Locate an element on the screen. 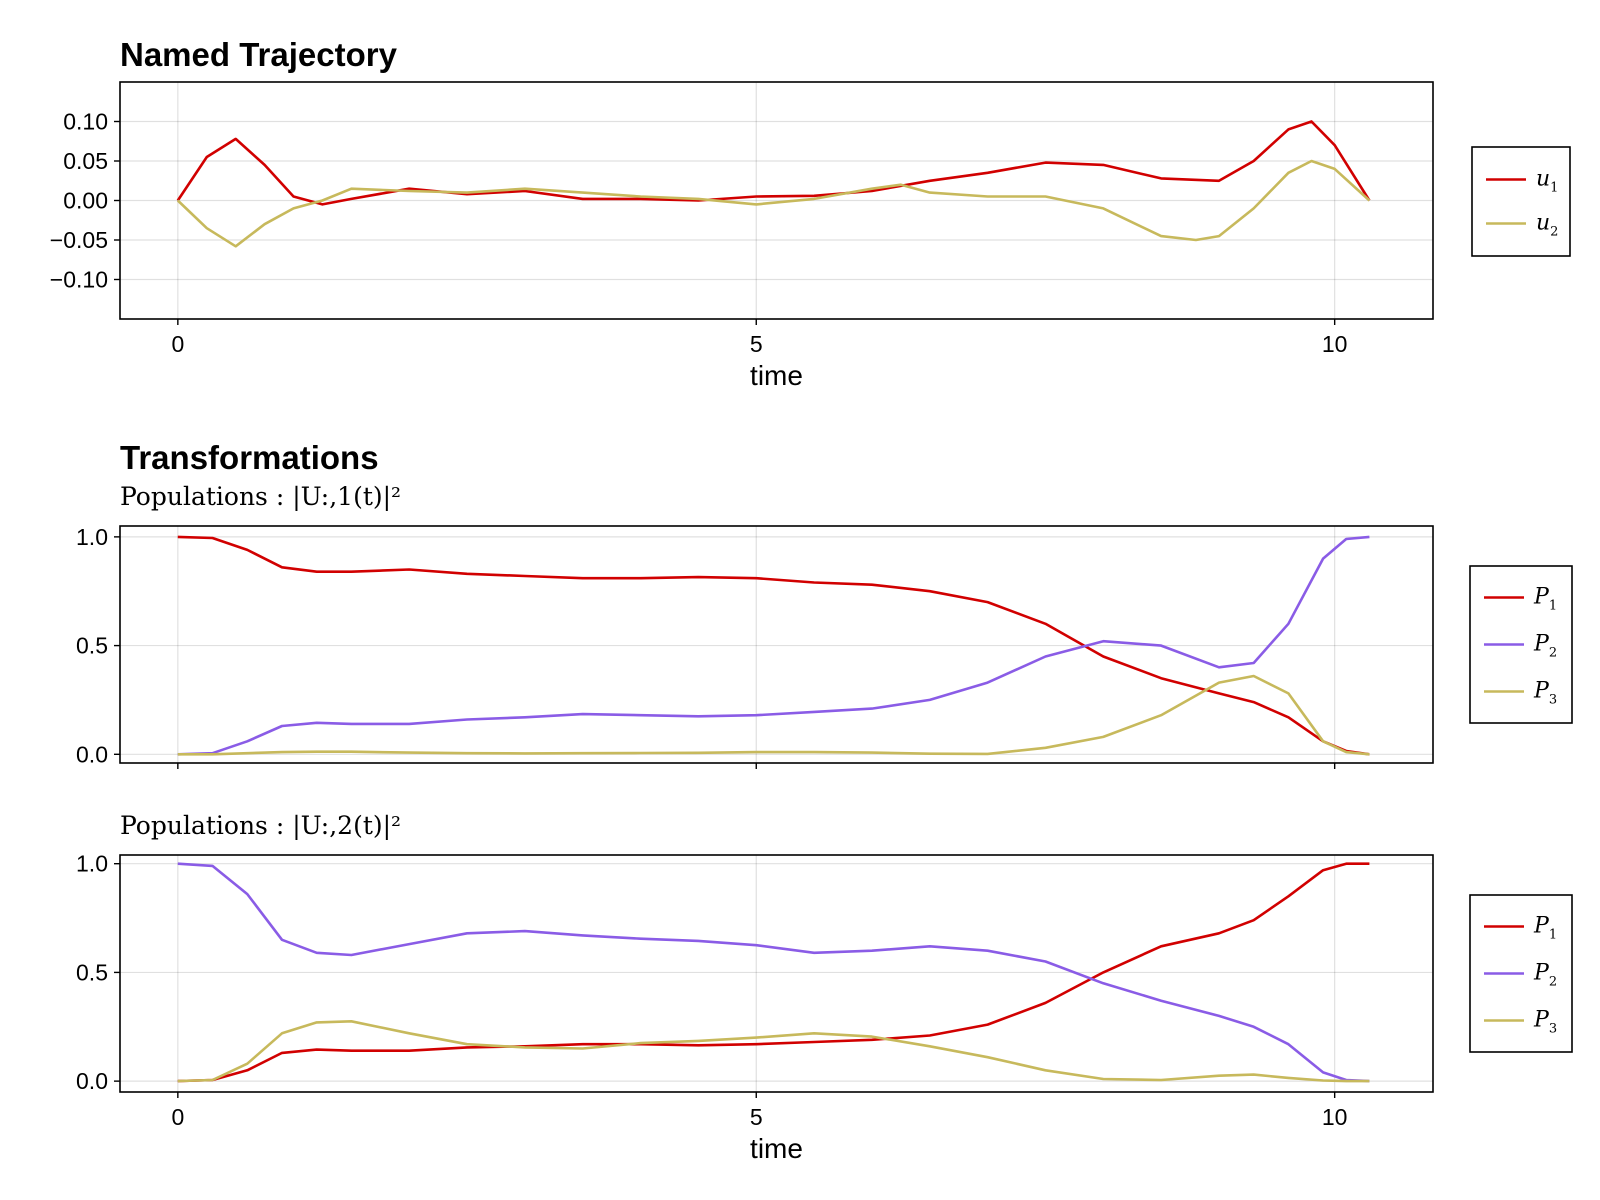 This screenshot has height=1200, width=1600. chart-subtitle: Populations : |U:,1(t)|² is located at coordinates (260, 497).